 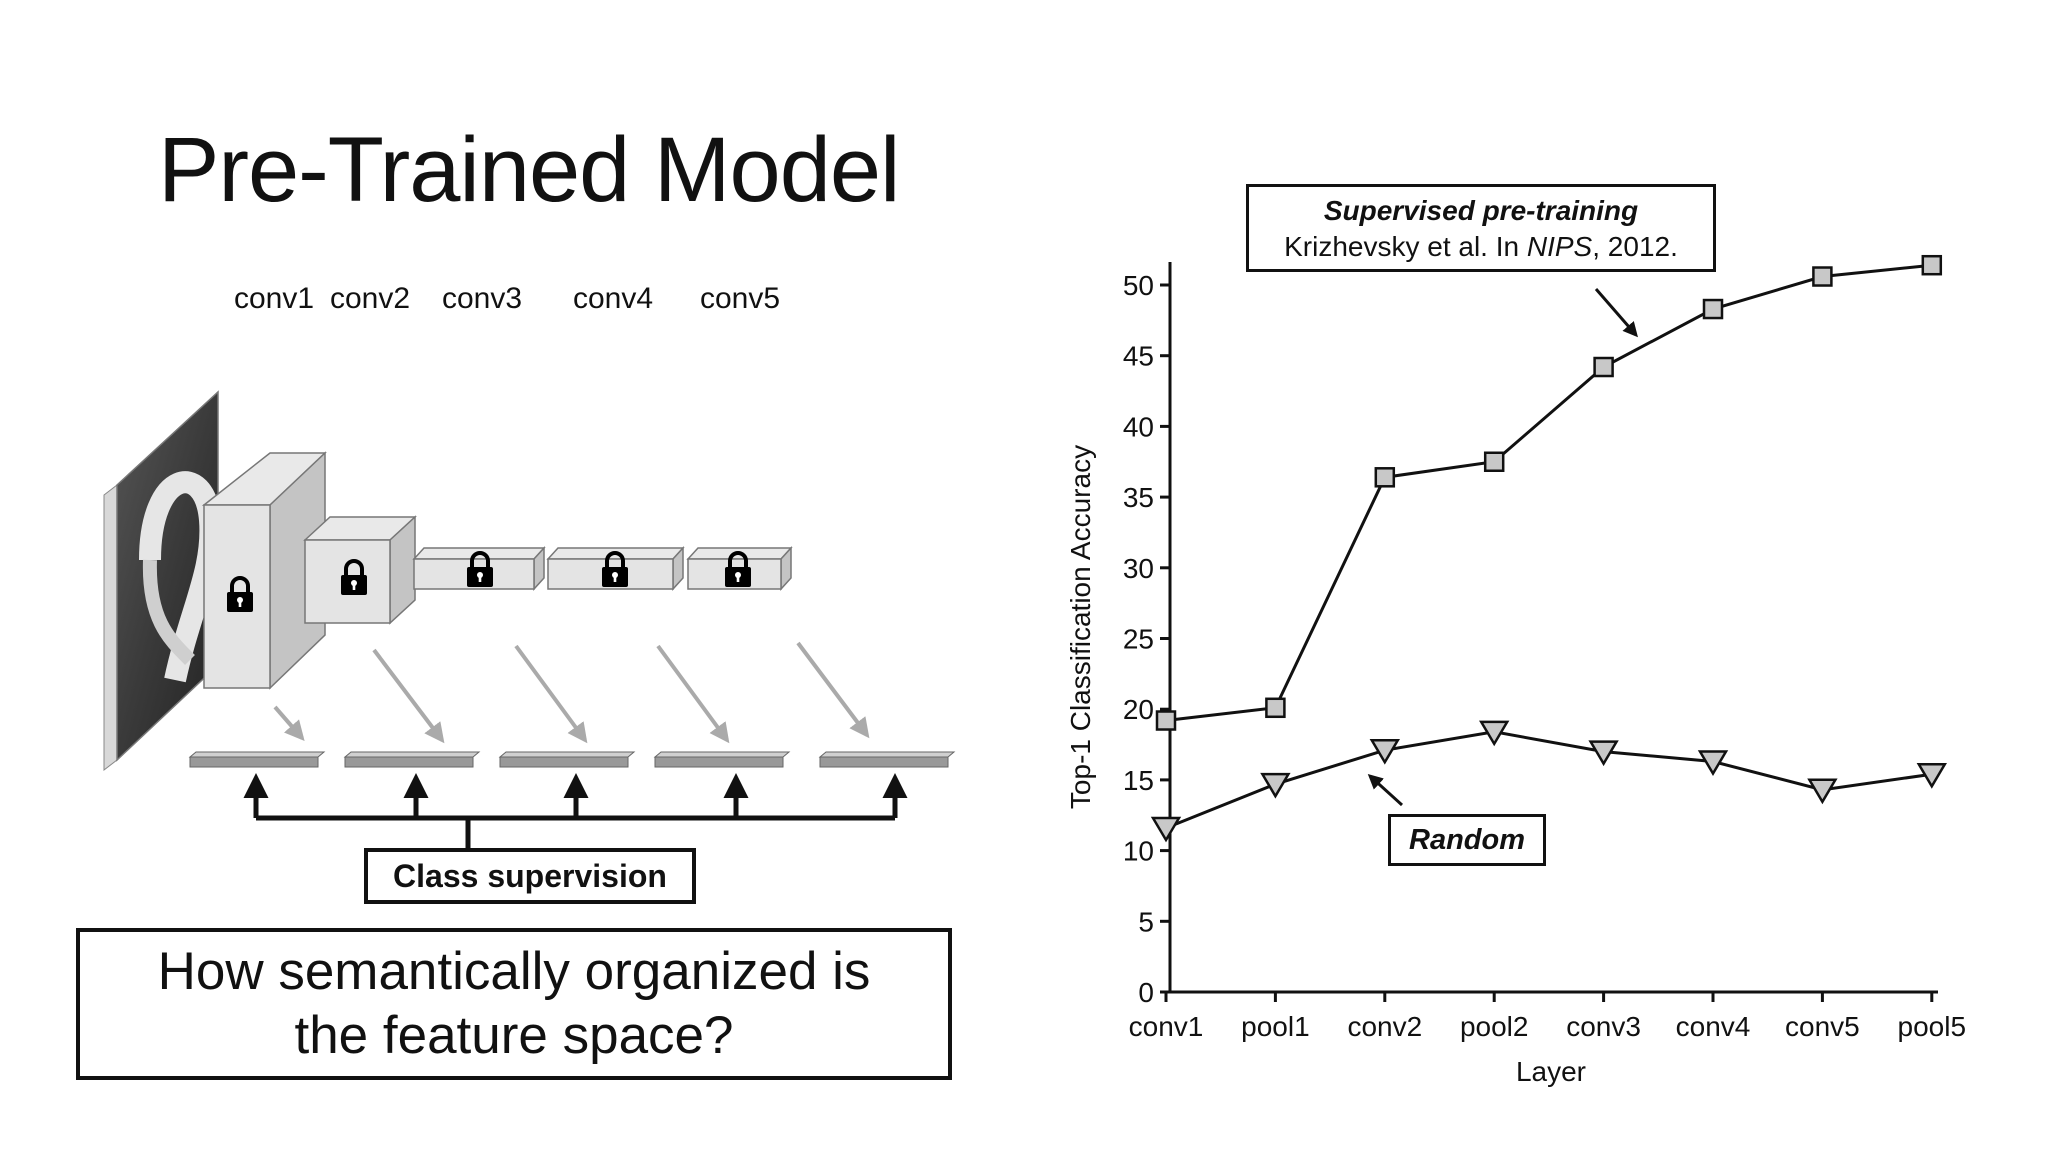 What do you see at coordinates (1603, 1026) in the screenshot?
I see `x-tick-label: conv3` at bounding box center [1603, 1026].